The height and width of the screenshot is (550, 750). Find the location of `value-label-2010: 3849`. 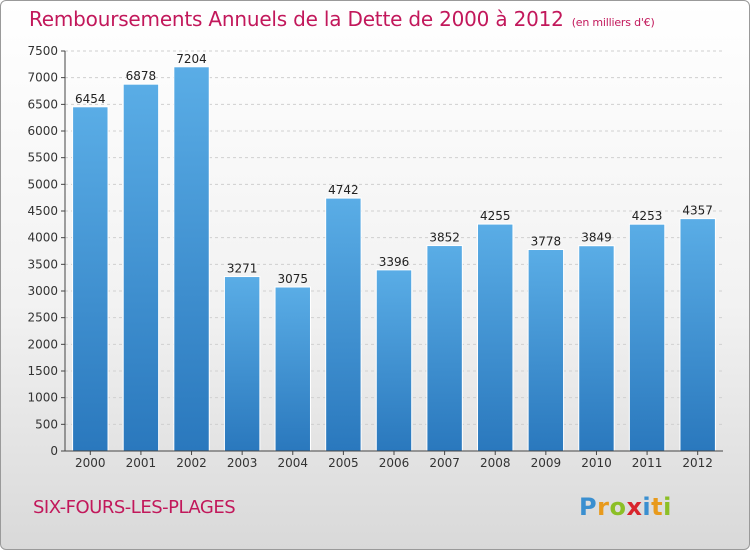

value-label-2010: 3849 is located at coordinates (596, 238).